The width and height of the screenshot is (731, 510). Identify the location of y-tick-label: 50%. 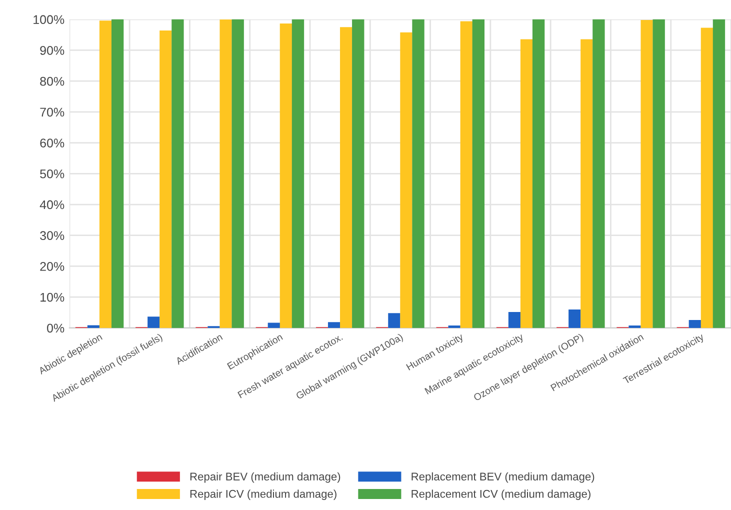
(52, 173).